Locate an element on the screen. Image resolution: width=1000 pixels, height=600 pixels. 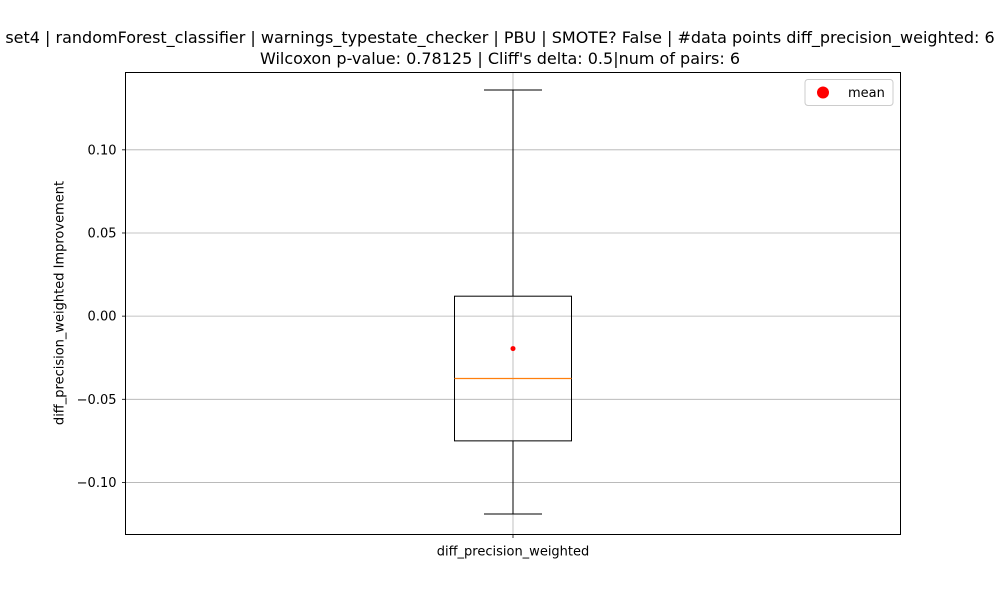
iqr-box is located at coordinates (513, 368).